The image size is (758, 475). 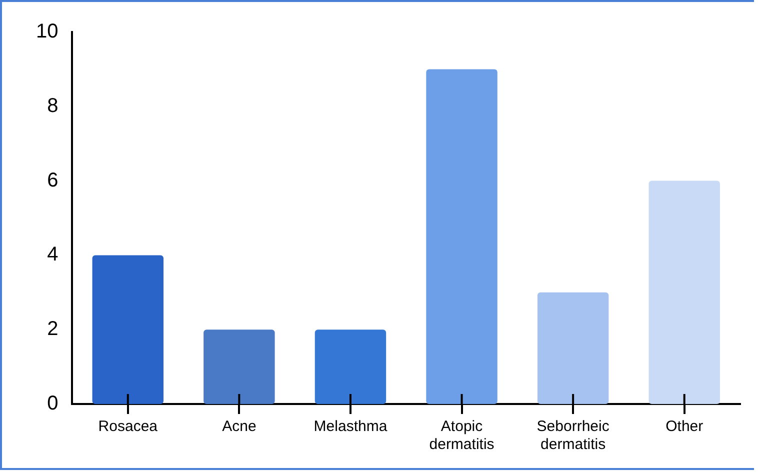 I want to click on x-tick-label: Melasthma, so click(x=351, y=427).